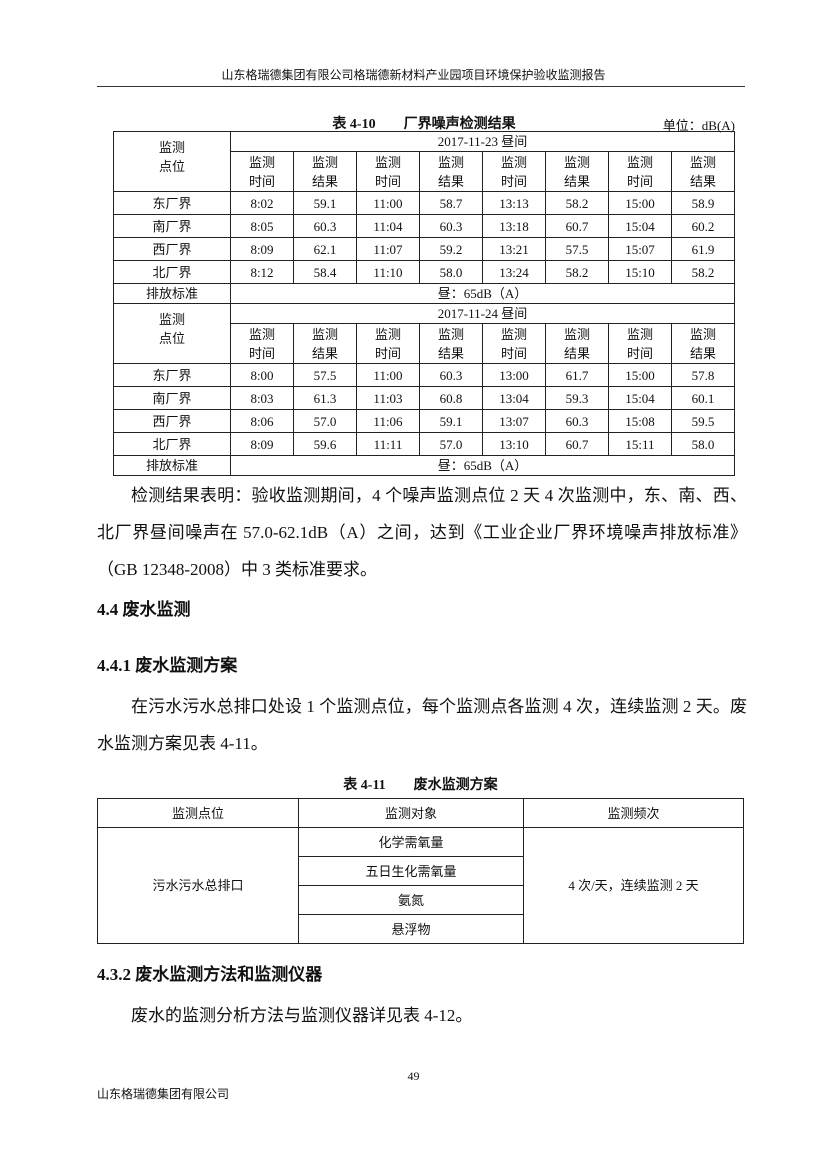 The width and height of the screenshot is (827, 1169). I want to click on time-cell: 11:07, so click(388, 249).